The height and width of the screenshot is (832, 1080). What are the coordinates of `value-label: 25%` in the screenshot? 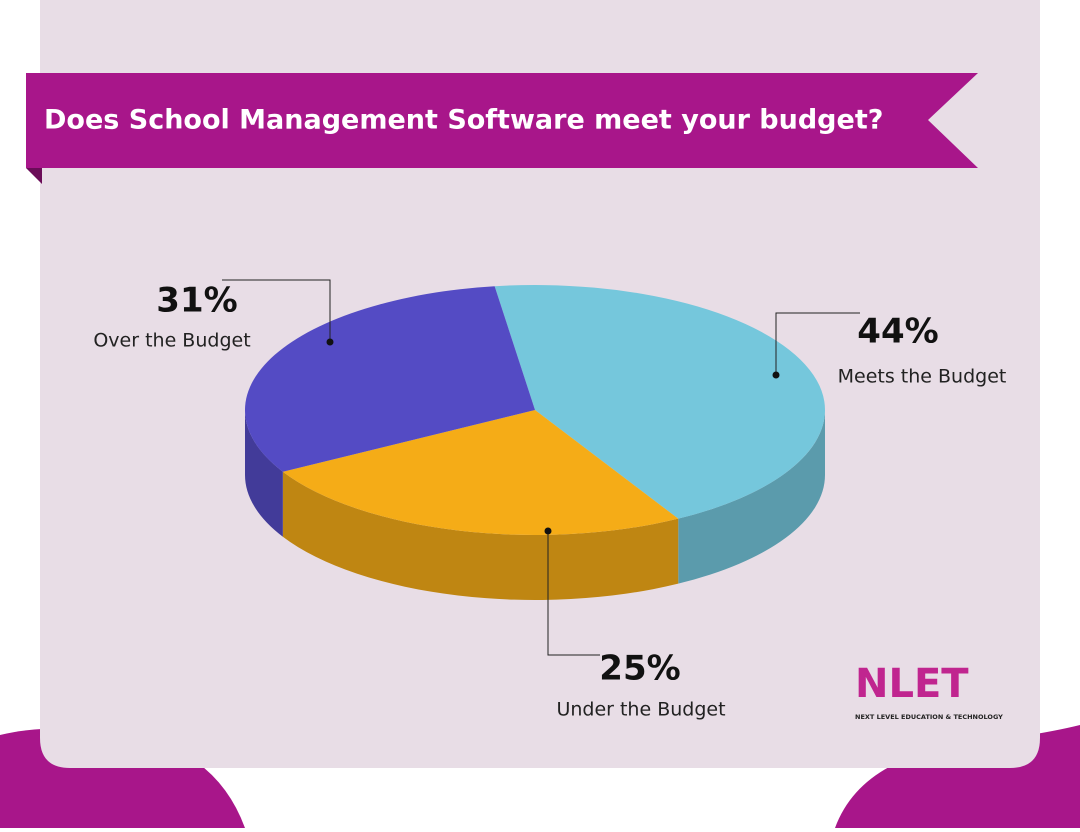 It's located at (639, 669).